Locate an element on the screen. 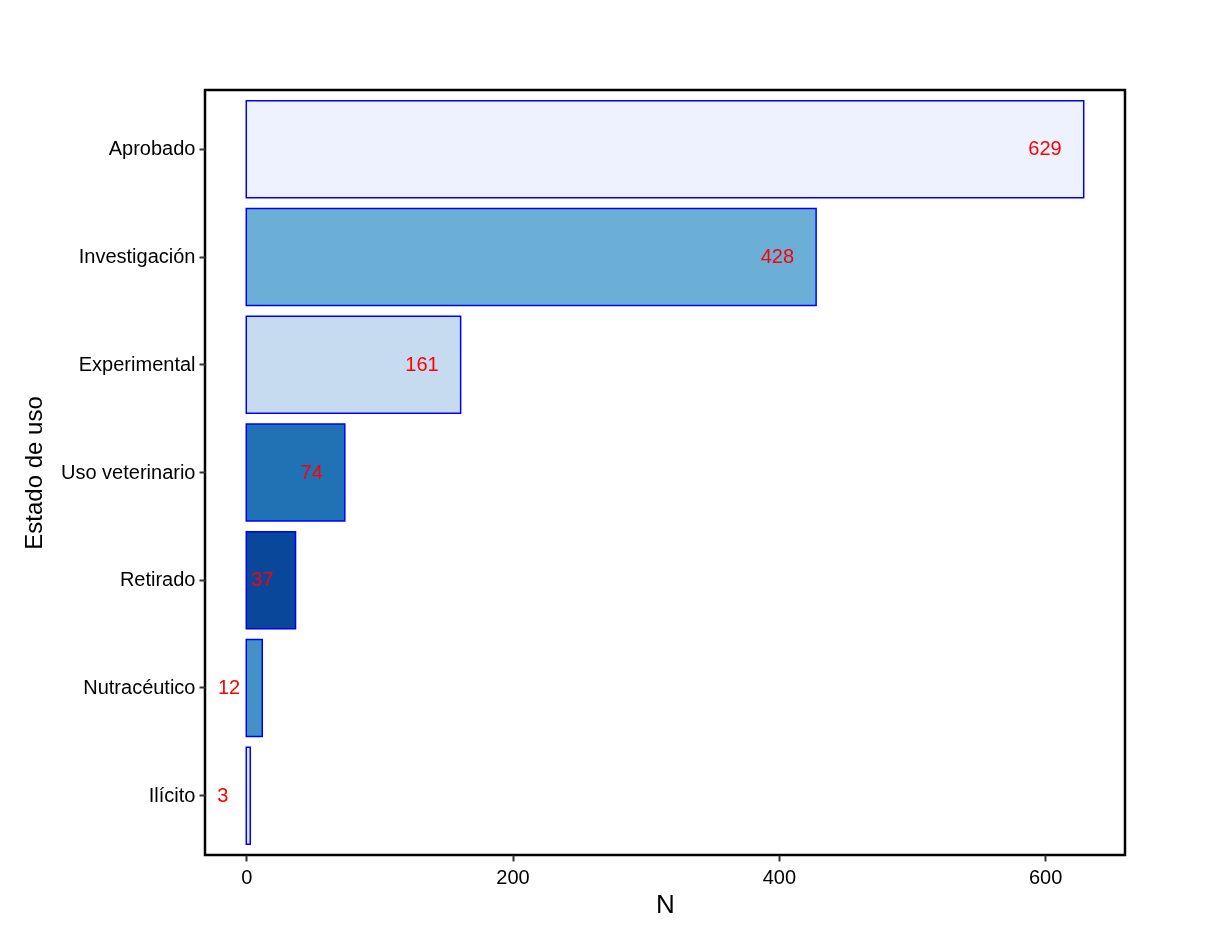 This screenshot has height=951, width=1230. x-tick-label: 400 is located at coordinates (779, 876).